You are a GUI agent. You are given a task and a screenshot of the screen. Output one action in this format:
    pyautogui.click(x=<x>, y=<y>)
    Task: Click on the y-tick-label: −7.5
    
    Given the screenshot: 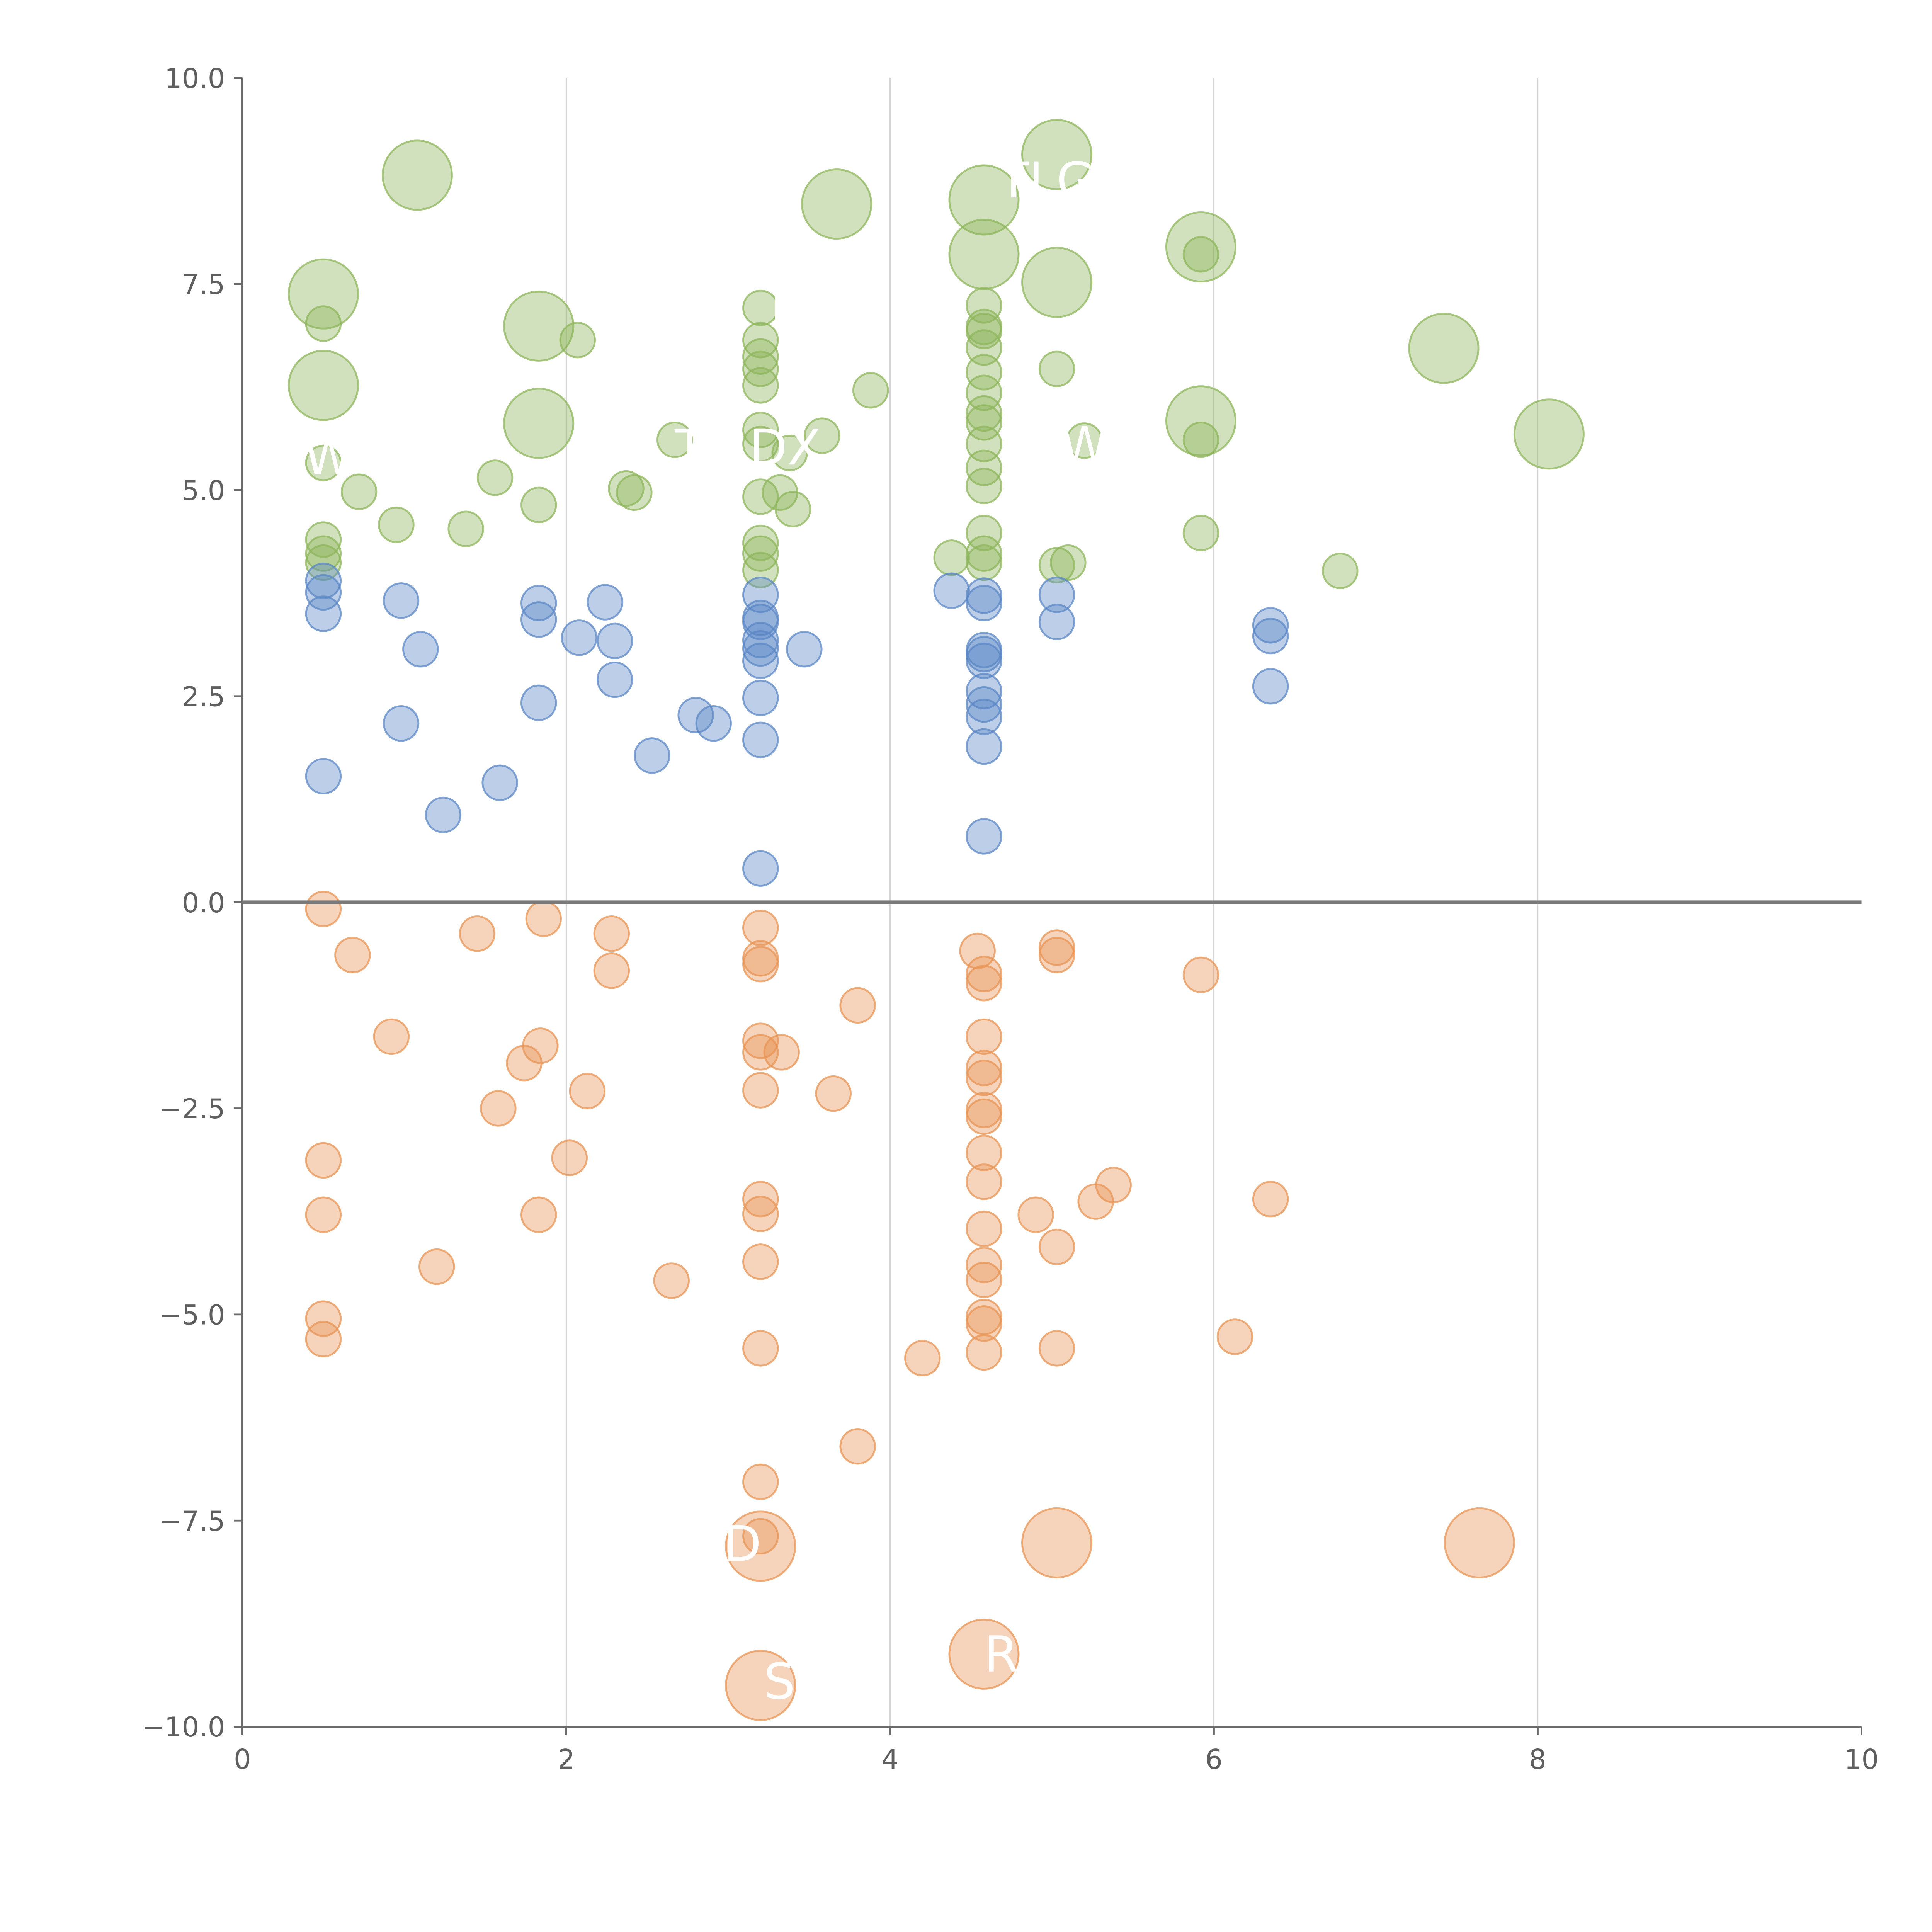 What is the action you would take?
    pyautogui.click(x=192, y=1521)
    